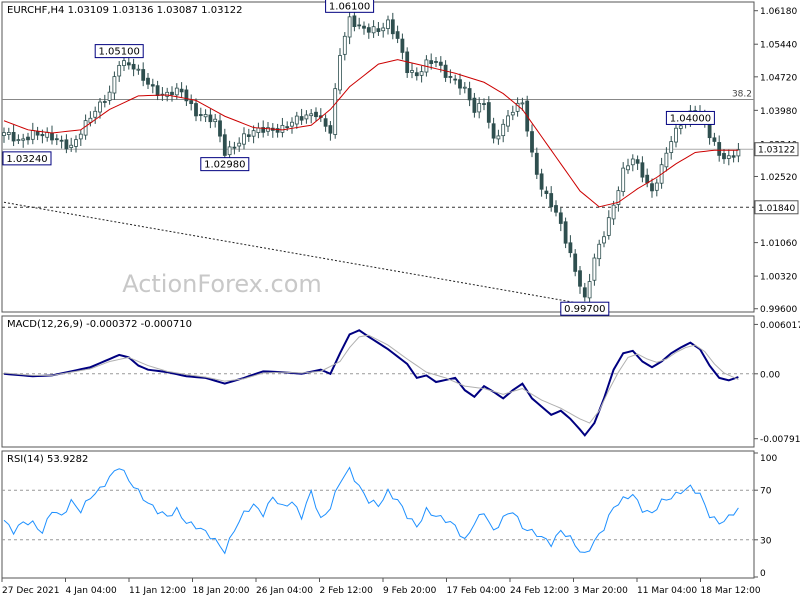  Describe the element at coordinates (224, 165) in the screenshot. I see `pivot-label: 1.02980` at that location.